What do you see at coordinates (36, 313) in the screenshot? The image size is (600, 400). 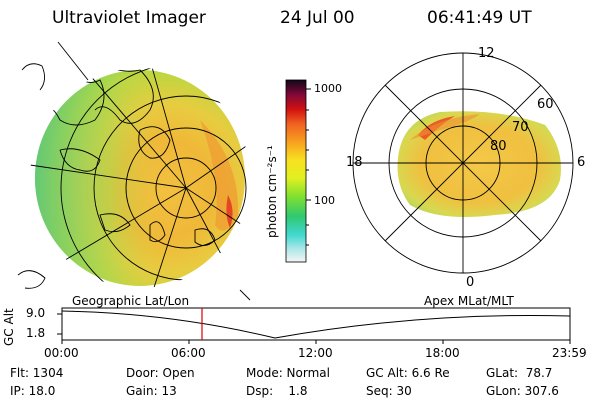 I see `timeline-ytick-9: 9.0` at bounding box center [36, 313].